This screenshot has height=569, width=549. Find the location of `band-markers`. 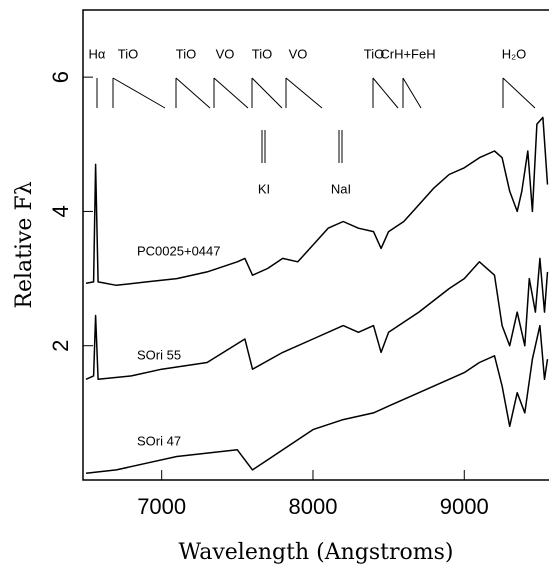

band-markers is located at coordinates (316, 120).